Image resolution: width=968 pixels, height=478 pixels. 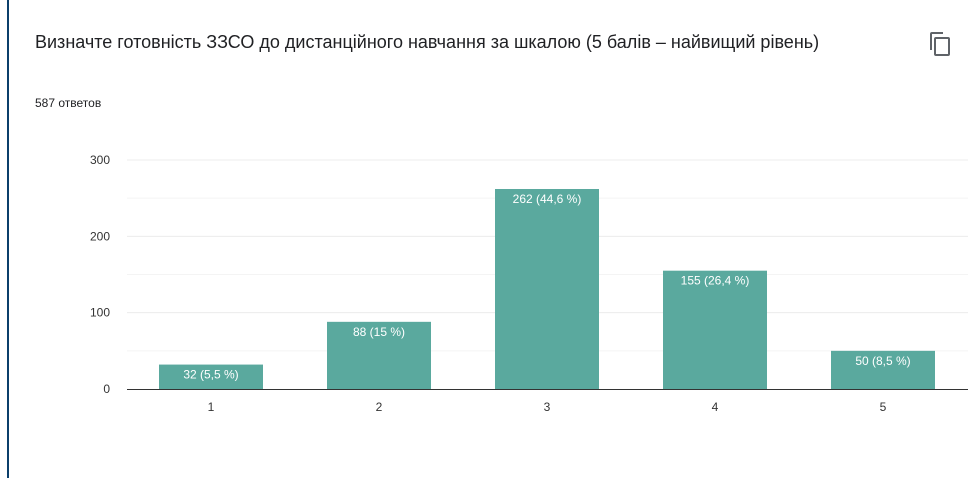 I want to click on data-label-5: 50 (8,5 %), so click(x=882, y=361).